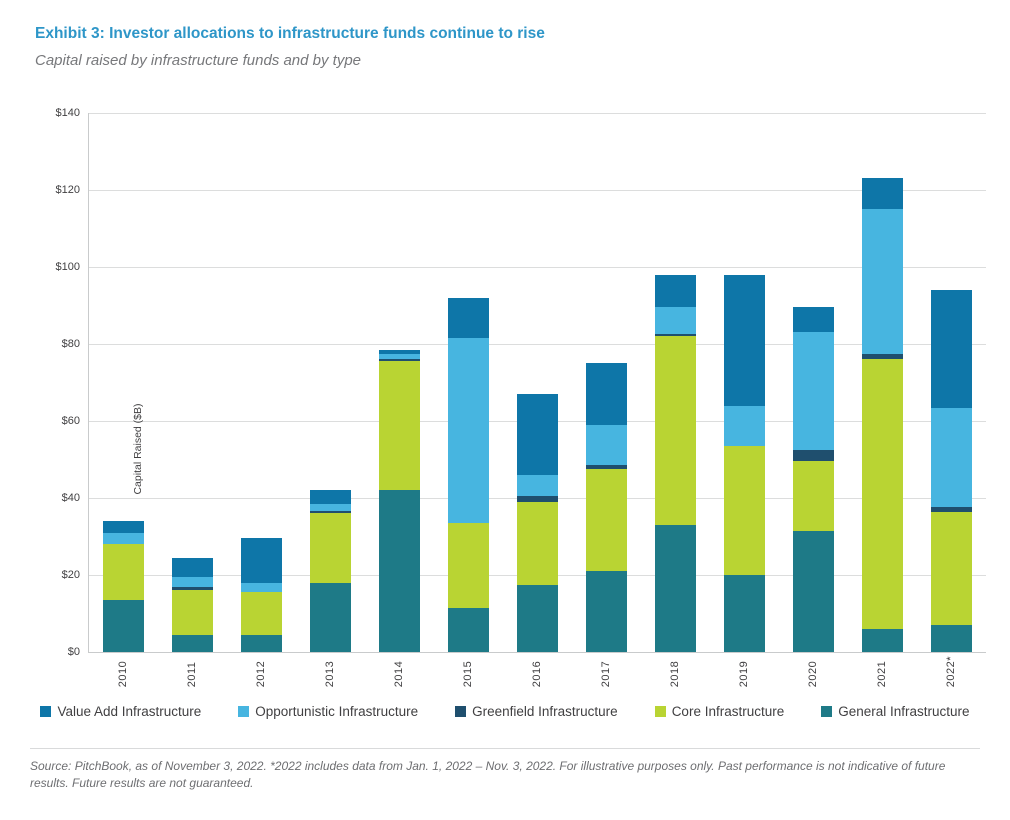 Image resolution: width=1010 pixels, height=820 pixels. I want to click on bar-2016, so click(537, 382).